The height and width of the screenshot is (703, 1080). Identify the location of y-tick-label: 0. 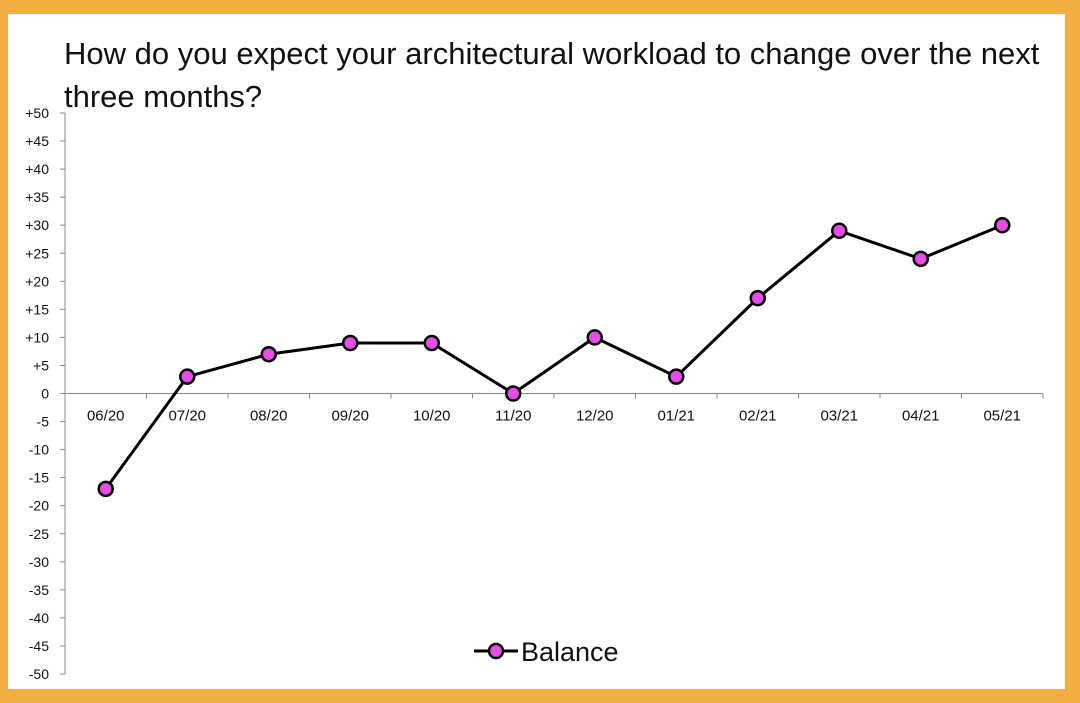
(45, 394).